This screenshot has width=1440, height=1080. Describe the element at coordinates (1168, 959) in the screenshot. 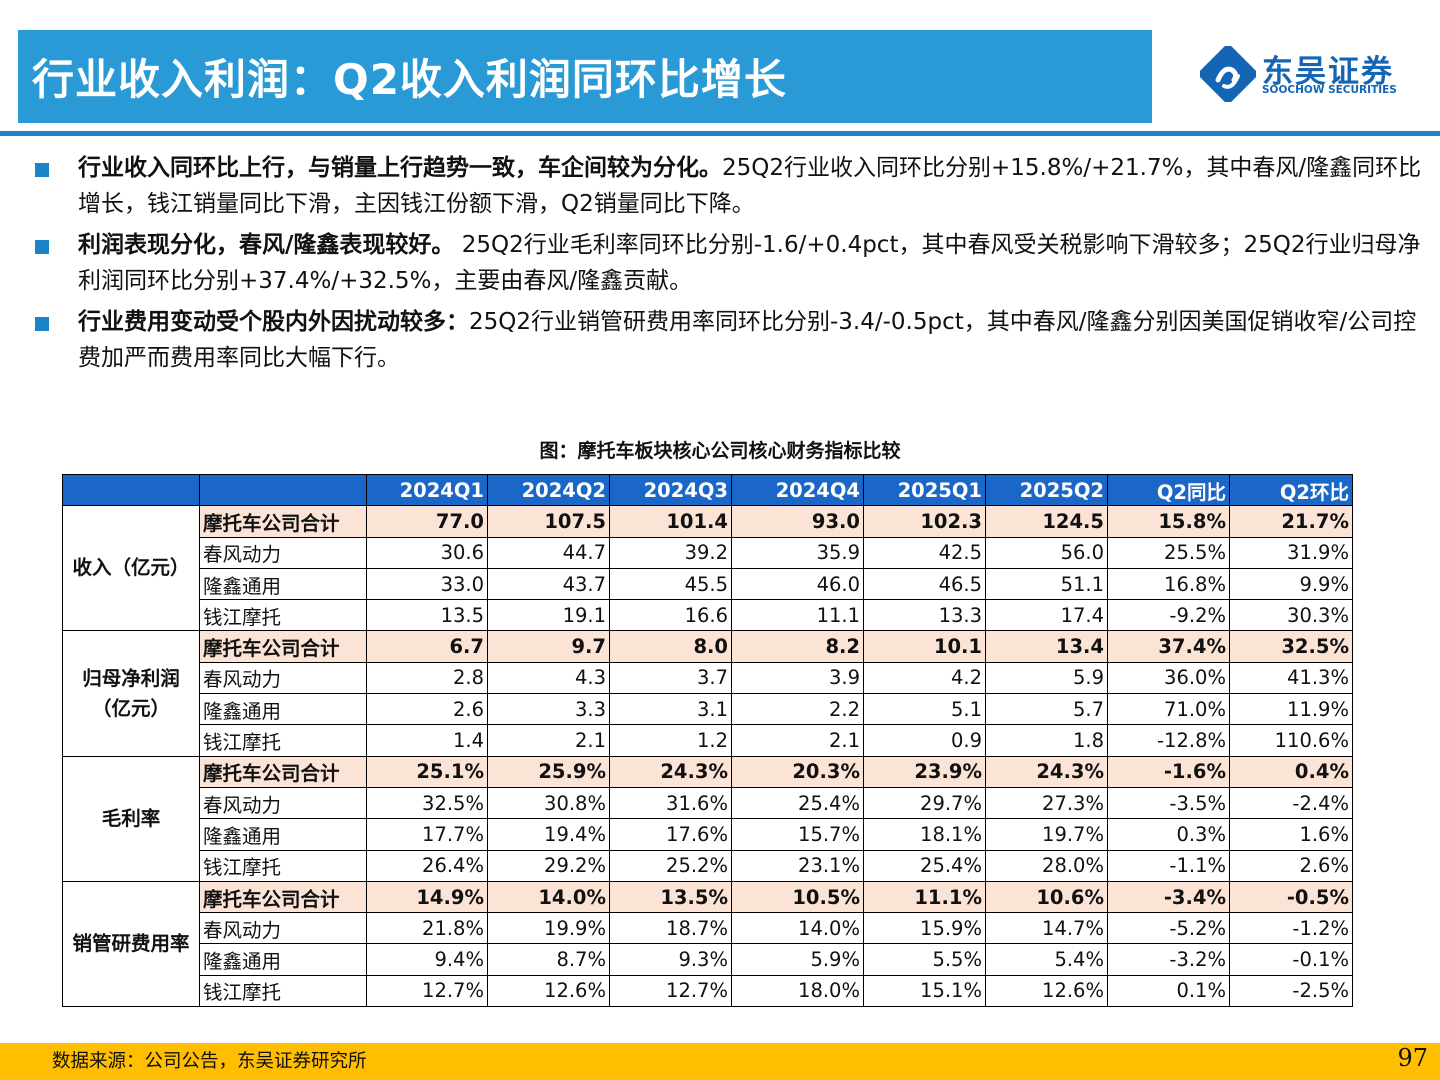

I see `value-cell: -3.2%` at that location.